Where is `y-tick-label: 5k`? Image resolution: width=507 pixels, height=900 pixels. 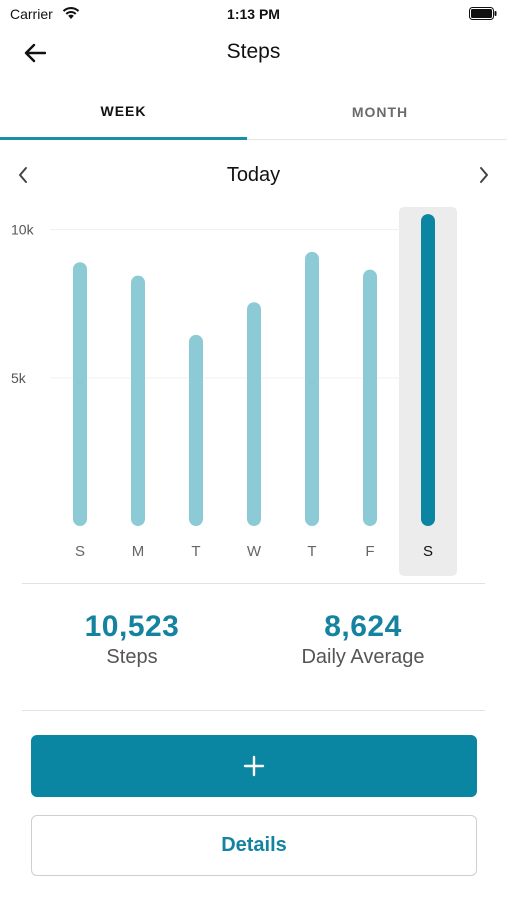
y-tick-label: 5k is located at coordinates (19, 378).